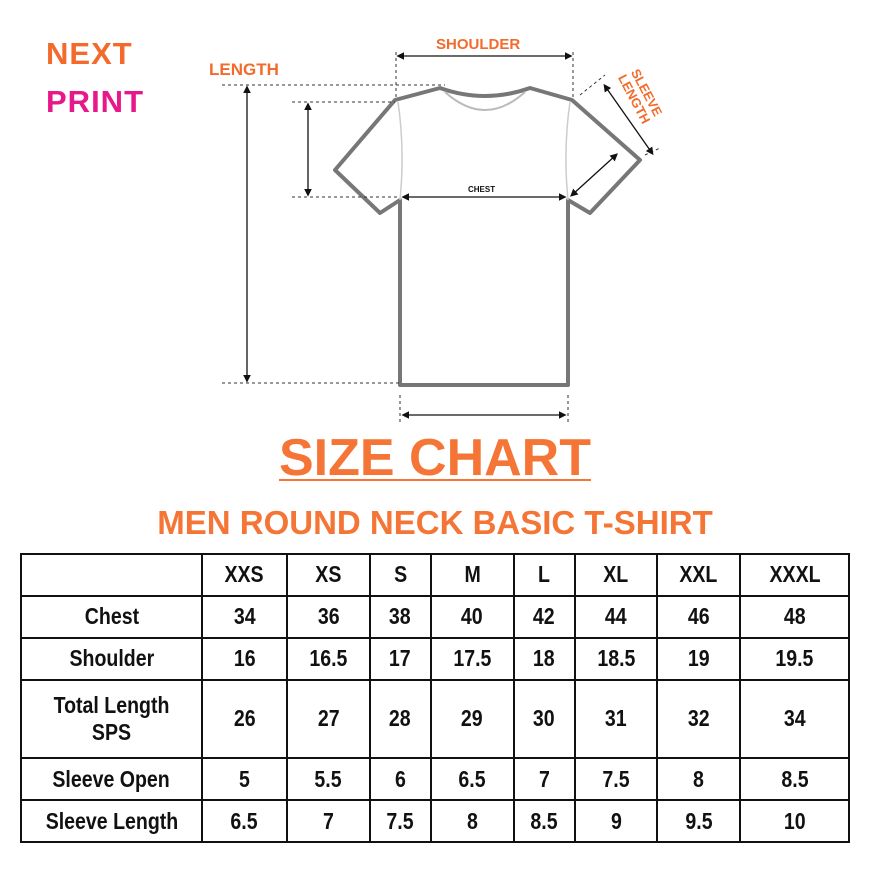 This screenshot has height=869, width=870. I want to click on table-cell: 42, so click(544, 616).